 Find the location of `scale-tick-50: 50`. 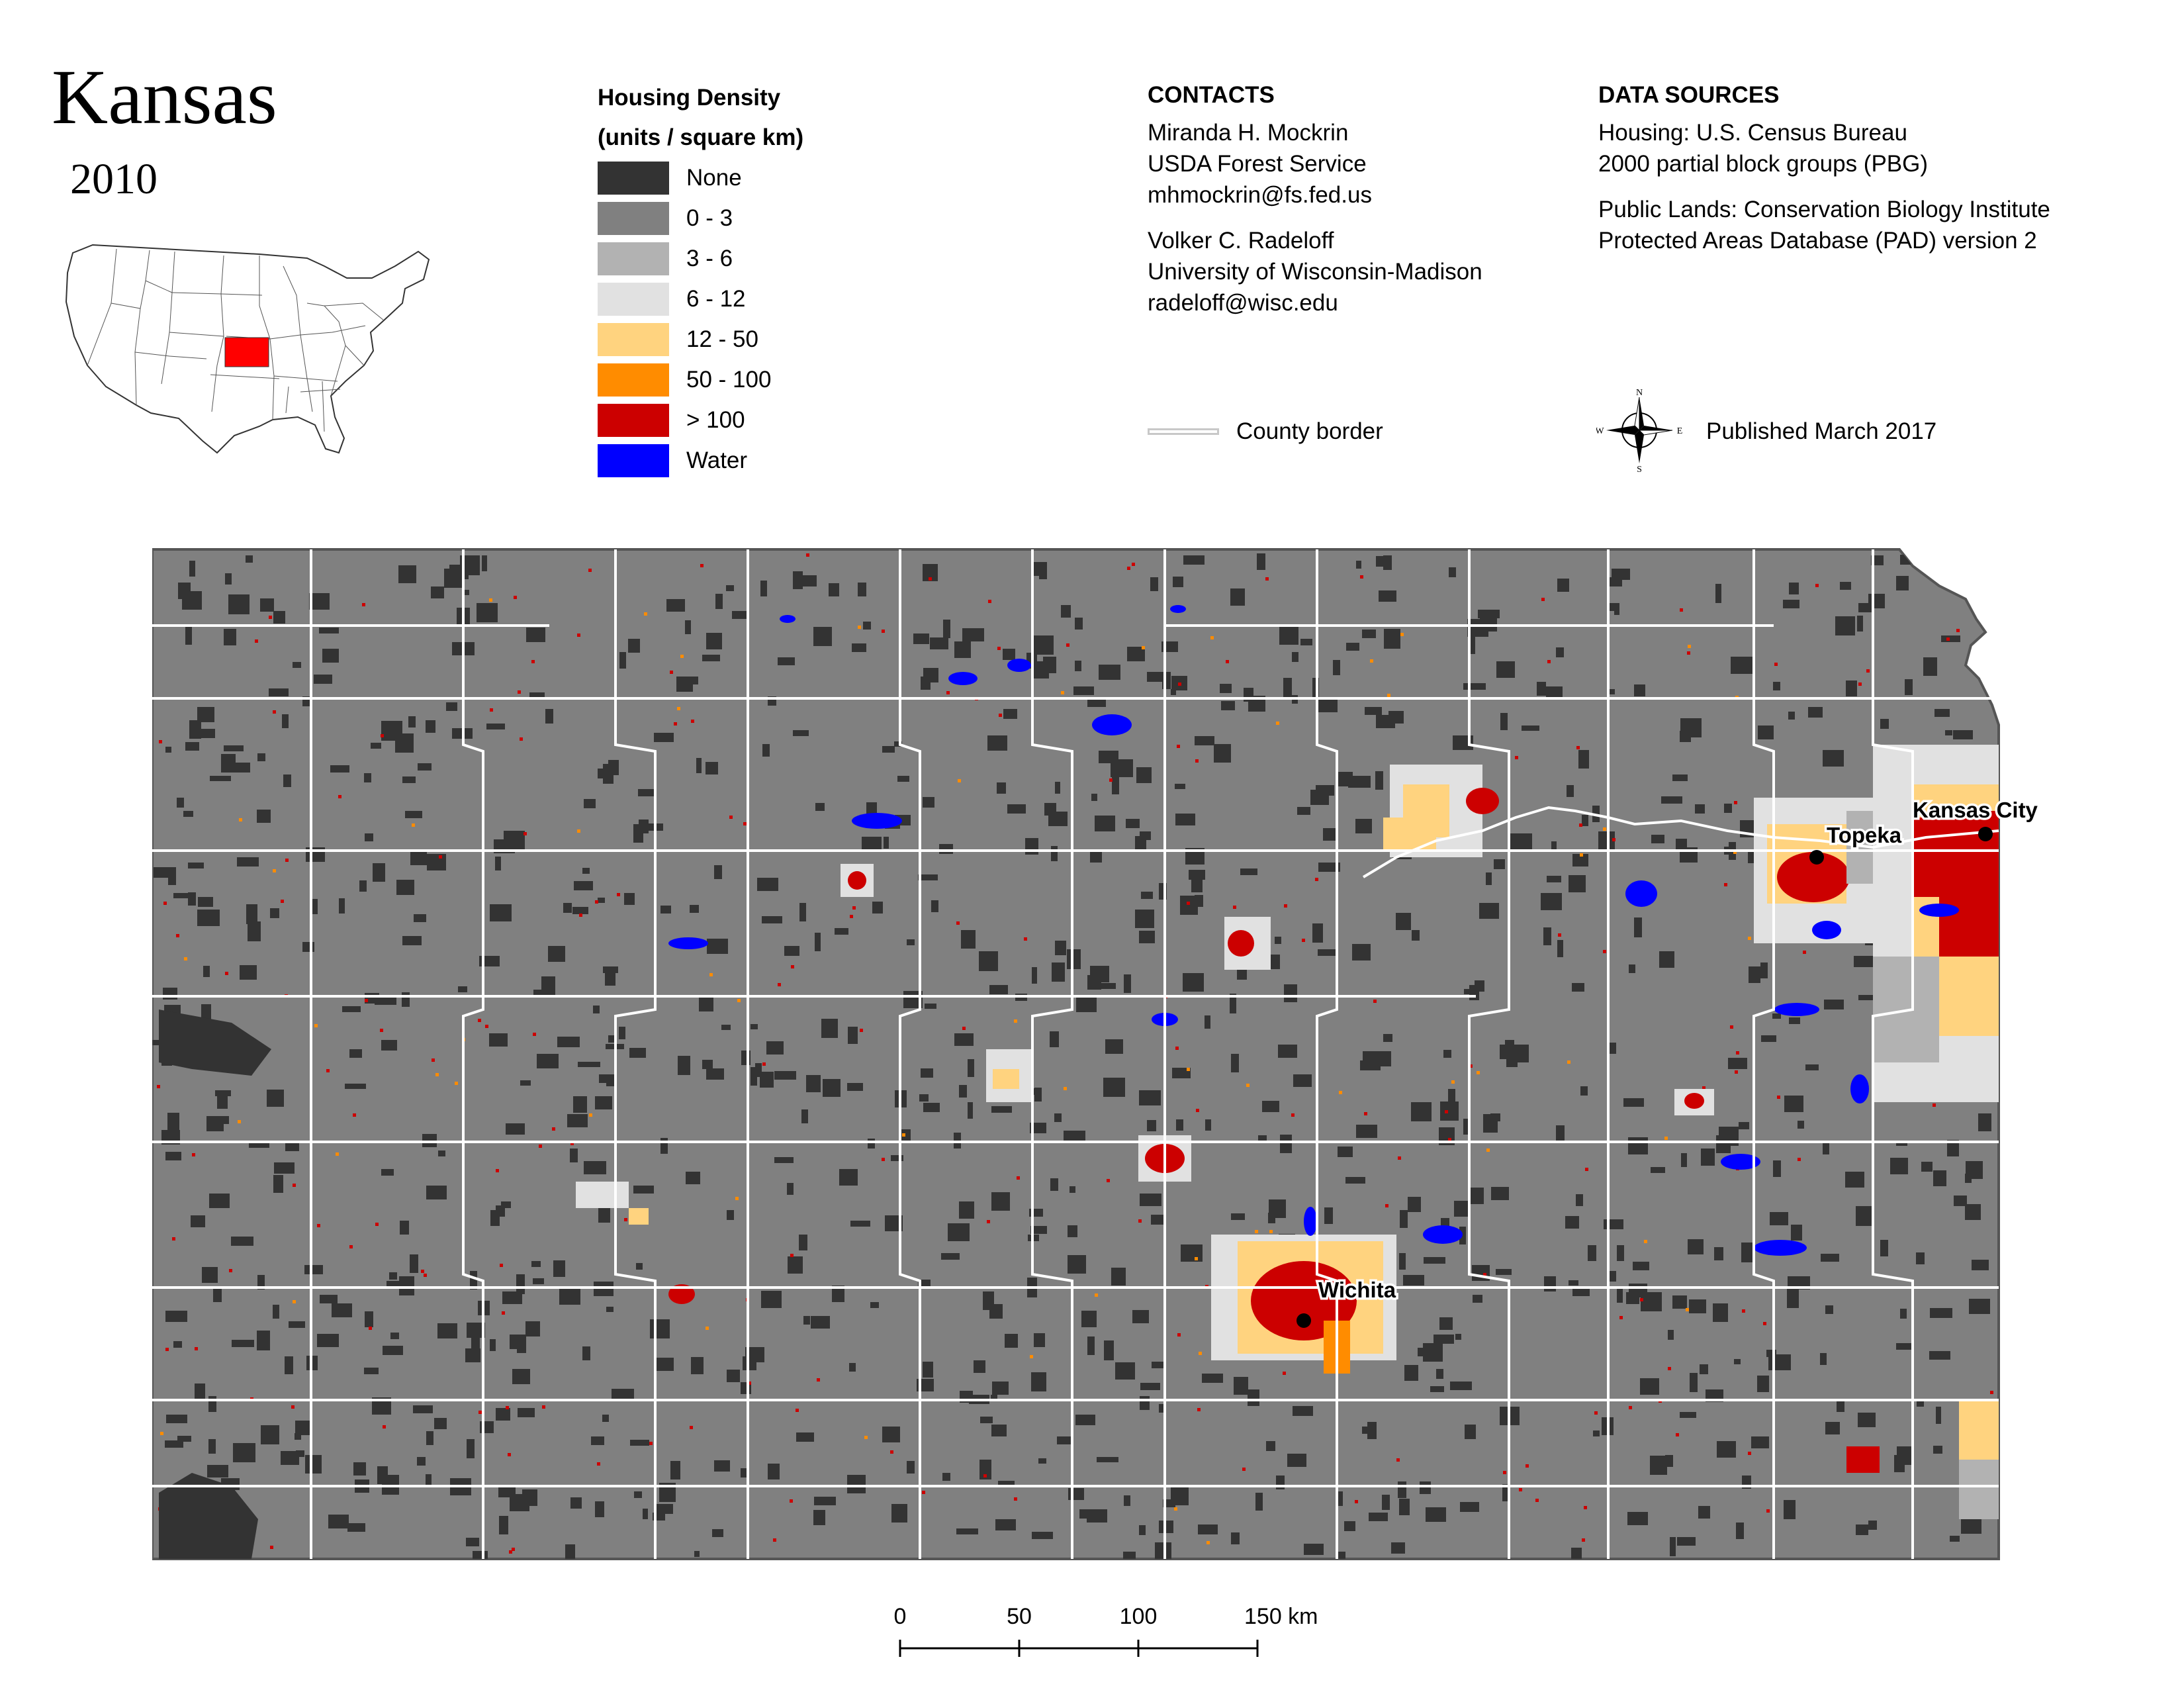

scale-tick-50: 50 is located at coordinates (1020, 1616).